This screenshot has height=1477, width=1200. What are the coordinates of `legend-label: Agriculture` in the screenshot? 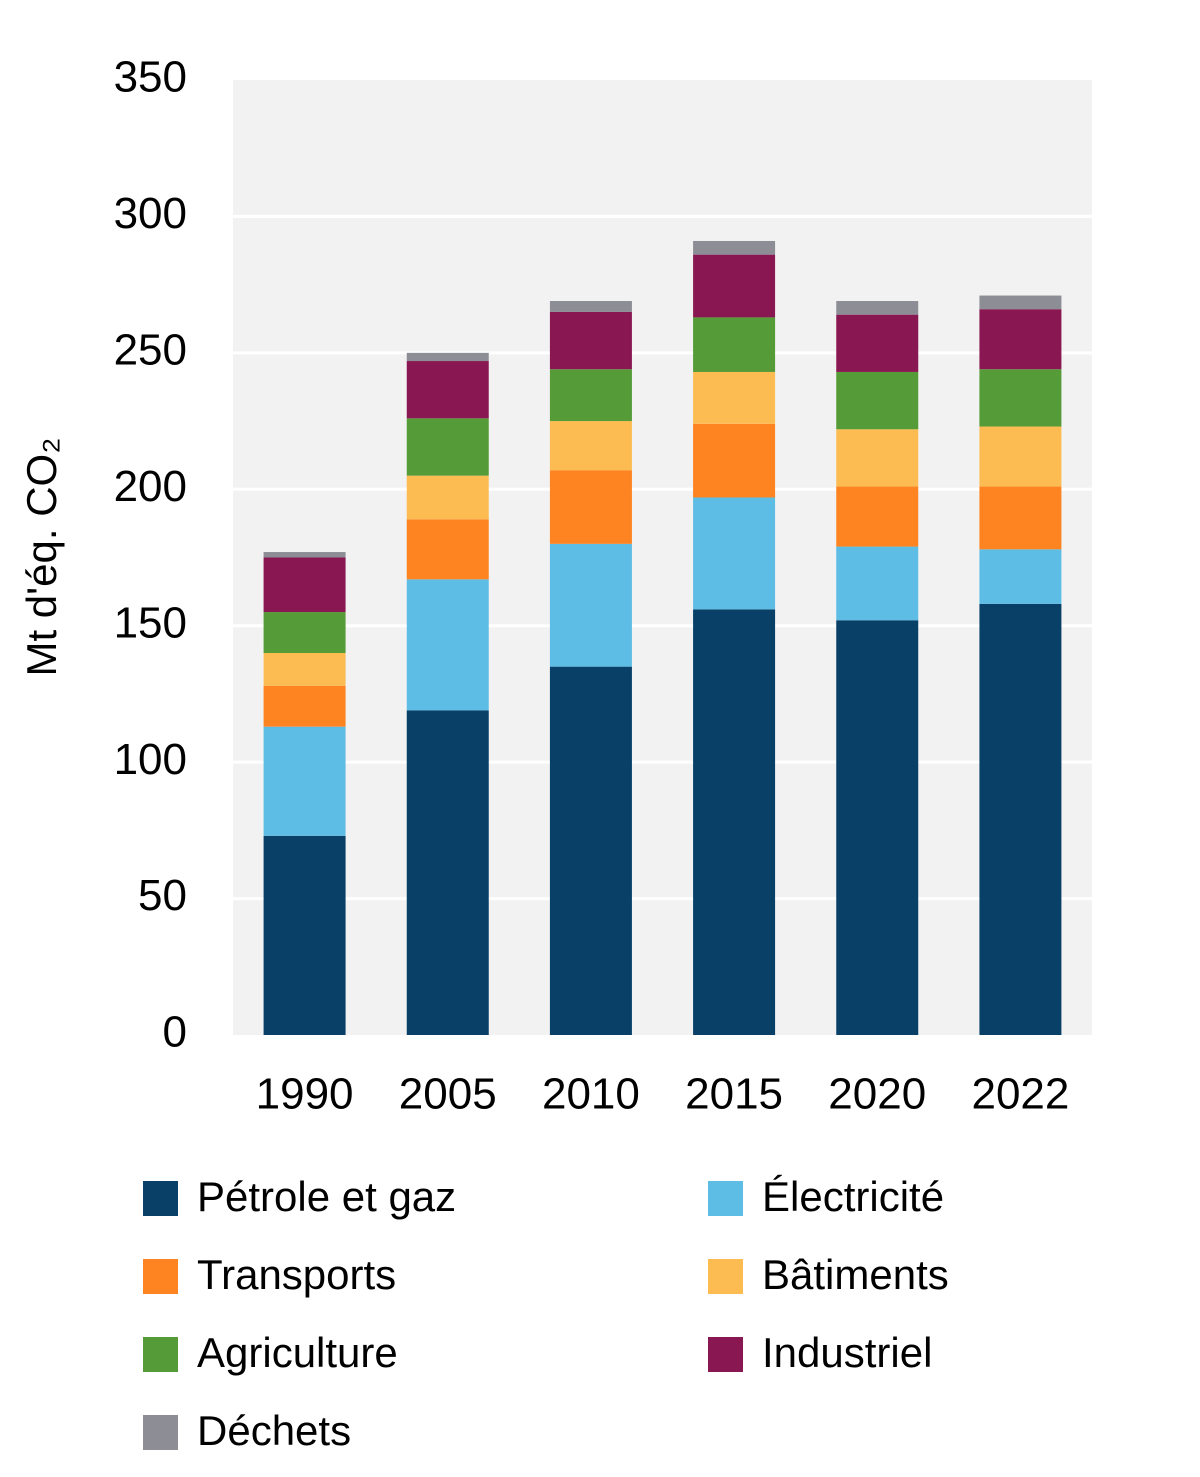 It's located at (297, 1352).